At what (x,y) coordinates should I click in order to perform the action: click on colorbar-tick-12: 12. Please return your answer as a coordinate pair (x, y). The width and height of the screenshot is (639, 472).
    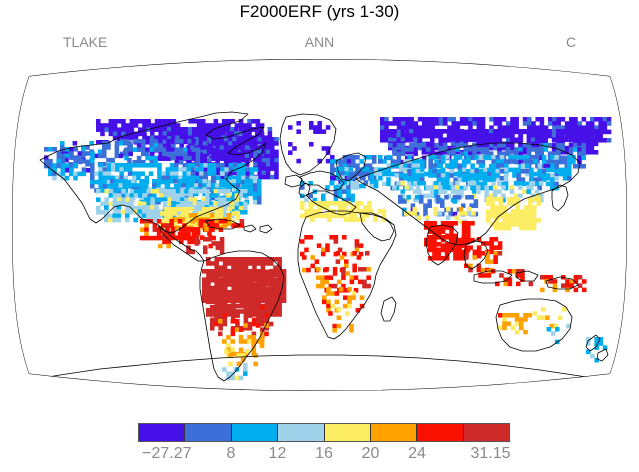
    Looking at the image, I should click on (277, 453).